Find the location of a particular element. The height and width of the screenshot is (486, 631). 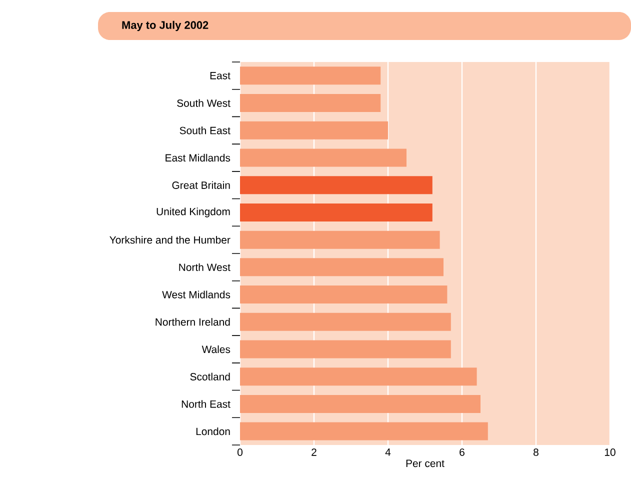

y-tick-label: United Kingdom is located at coordinates (193, 213).